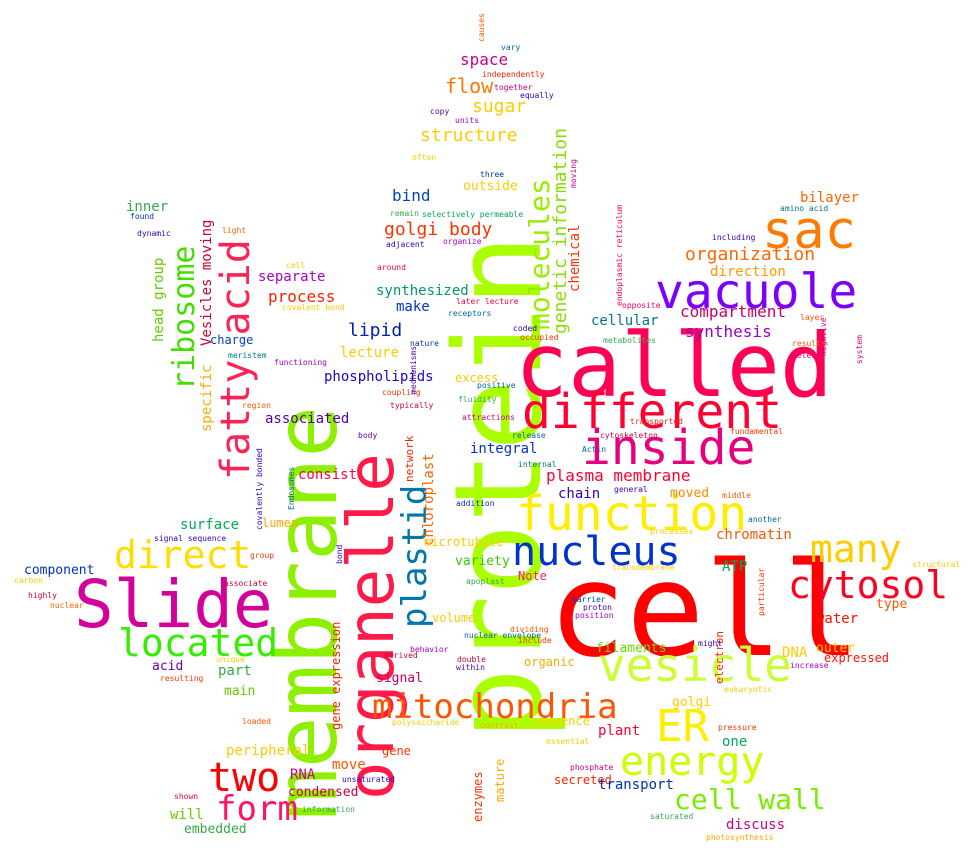  I want to click on cloud-word: metabolites, so click(629, 340).